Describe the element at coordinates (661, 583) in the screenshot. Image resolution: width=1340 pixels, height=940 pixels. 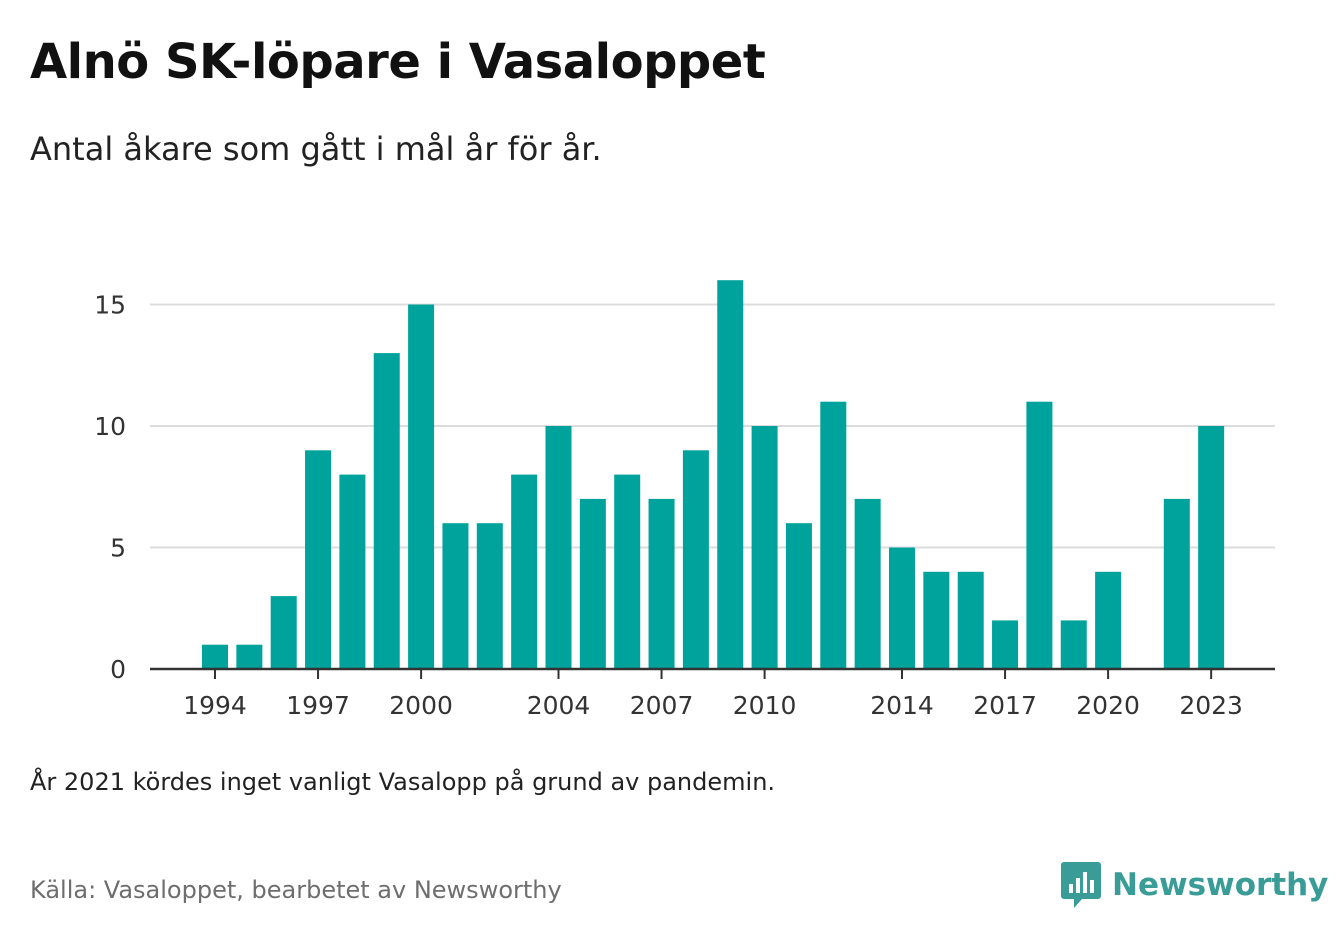
I see `bar-2007` at that location.